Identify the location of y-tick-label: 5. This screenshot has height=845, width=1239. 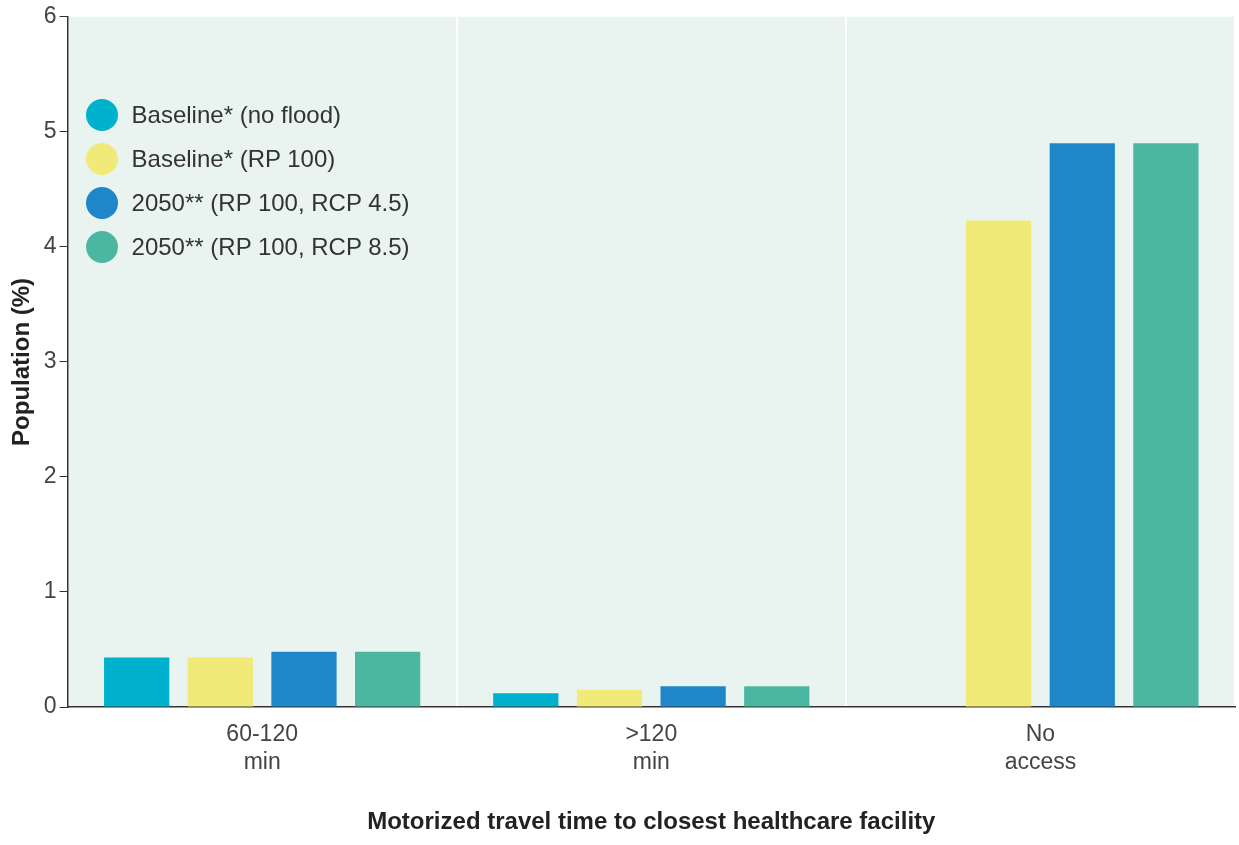
(50, 130).